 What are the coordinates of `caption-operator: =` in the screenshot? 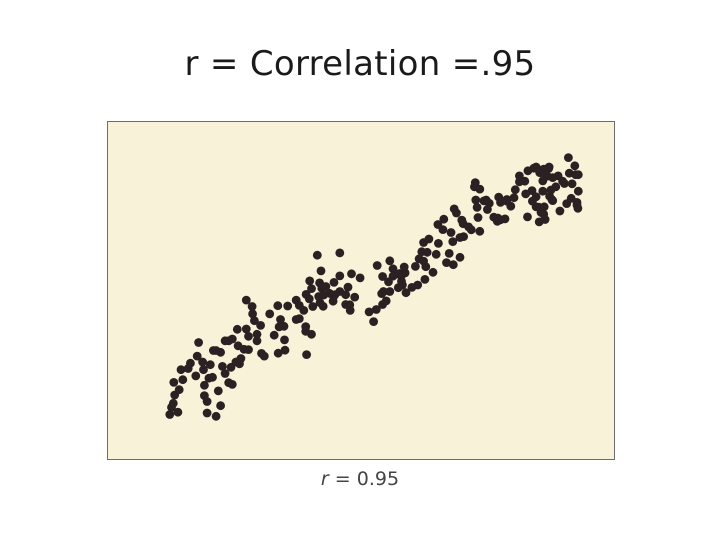 It's located at (342, 479).